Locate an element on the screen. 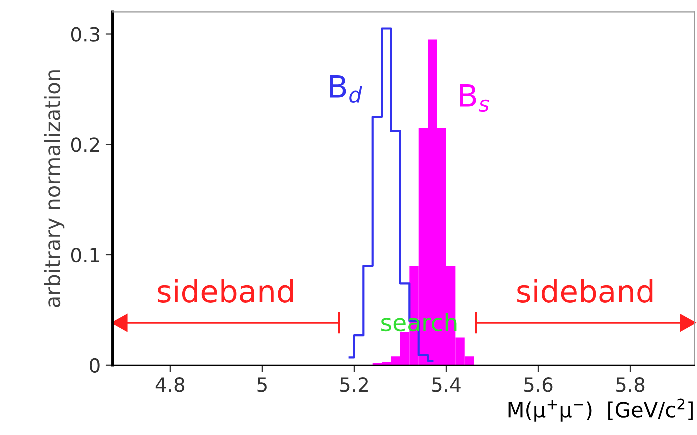 The width and height of the screenshot is (697, 435). x-tick-label: 5.4 is located at coordinates (446, 385).